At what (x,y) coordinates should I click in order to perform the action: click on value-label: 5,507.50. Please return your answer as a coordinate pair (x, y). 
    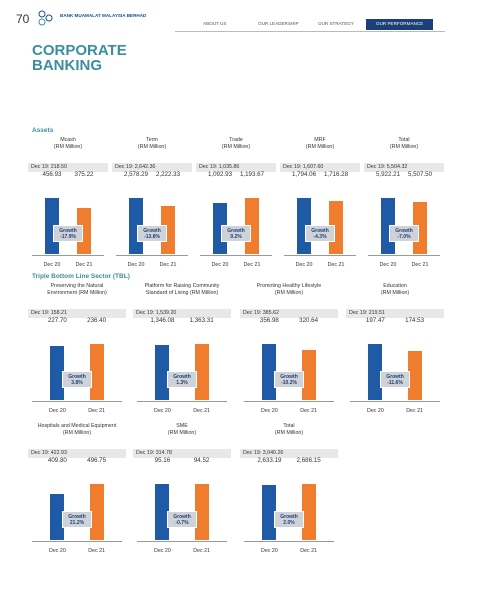
    Looking at the image, I should click on (420, 174).